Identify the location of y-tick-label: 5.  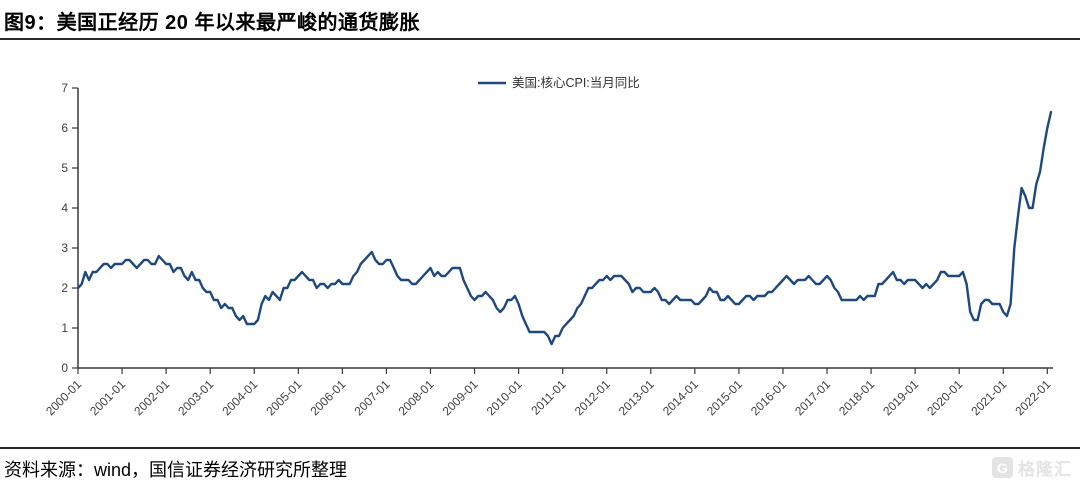
(64, 168).